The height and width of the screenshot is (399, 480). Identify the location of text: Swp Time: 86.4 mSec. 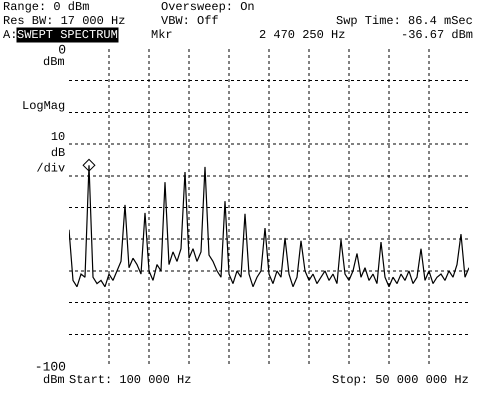
(404, 21).